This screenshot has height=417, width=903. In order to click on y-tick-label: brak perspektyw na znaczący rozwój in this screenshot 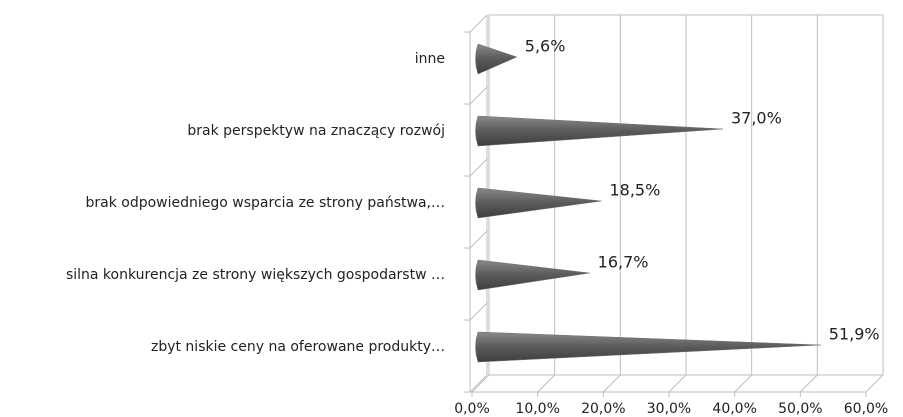, I will do `click(316, 131)`.